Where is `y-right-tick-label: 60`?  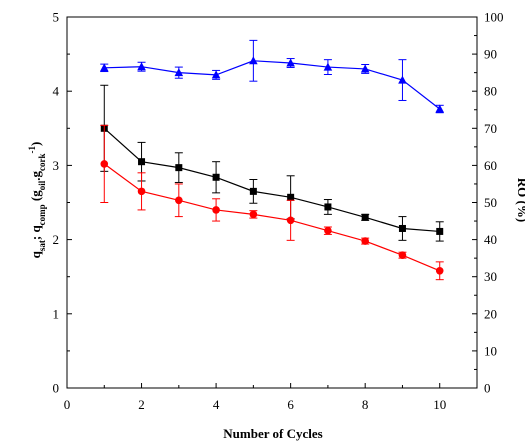 y-right-tick-label: 60 is located at coordinates (490, 165).